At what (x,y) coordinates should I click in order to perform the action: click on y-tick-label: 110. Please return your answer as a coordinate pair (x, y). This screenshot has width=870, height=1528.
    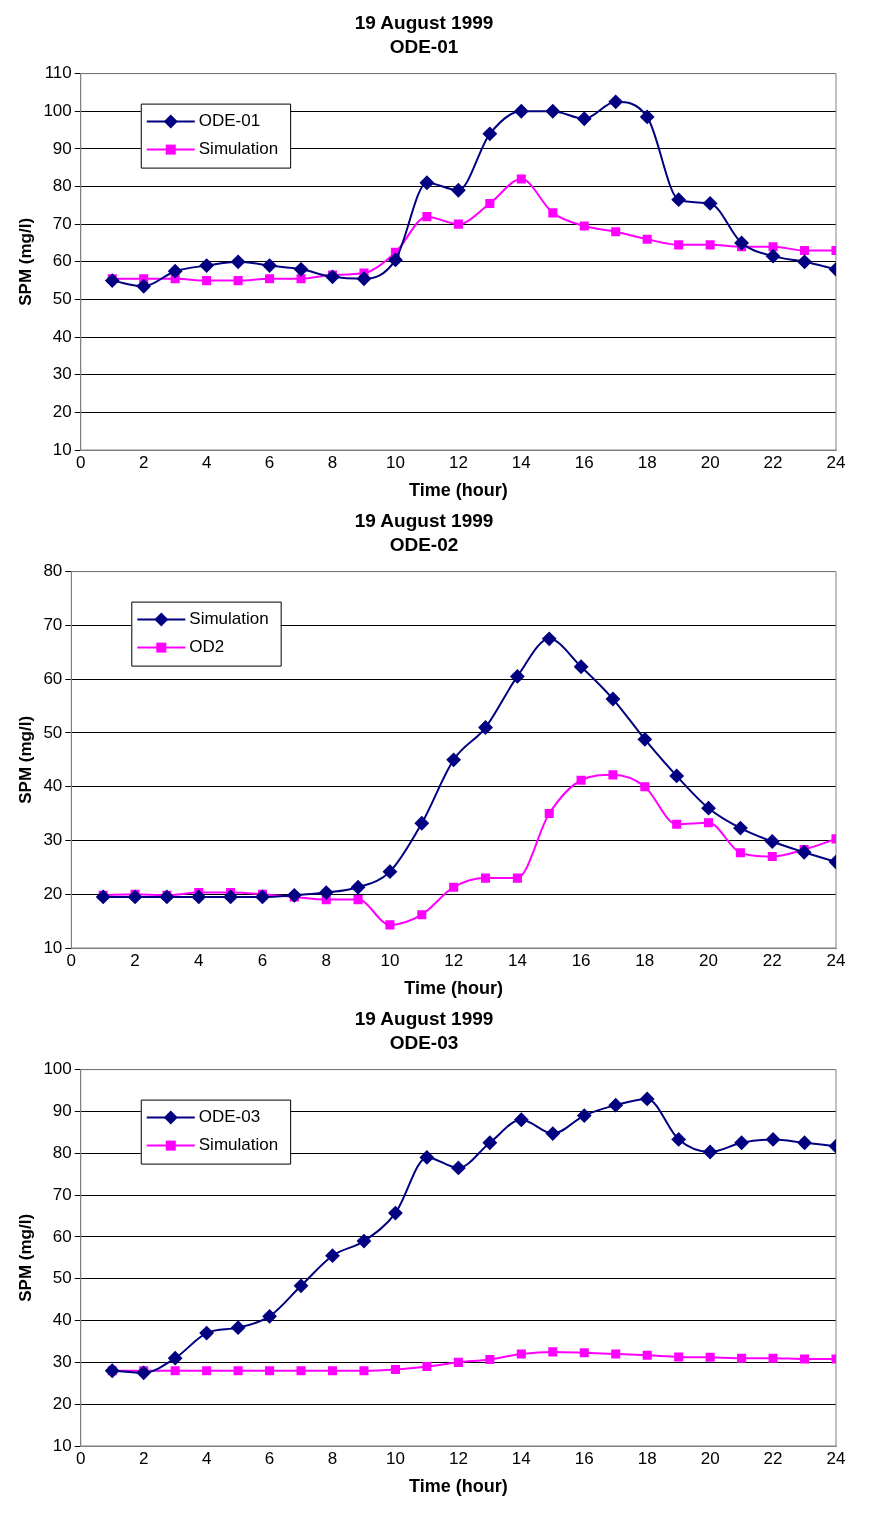
    Looking at the image, I should click on (58, 73).